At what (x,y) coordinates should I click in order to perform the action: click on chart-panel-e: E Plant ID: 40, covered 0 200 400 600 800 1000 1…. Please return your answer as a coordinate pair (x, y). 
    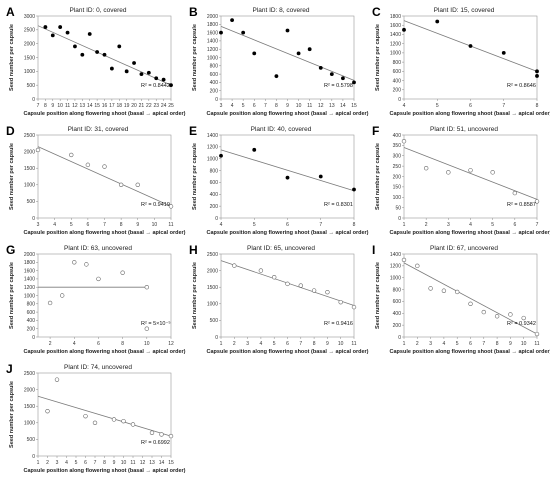
    Looking at the image, I should click on (279, 180).